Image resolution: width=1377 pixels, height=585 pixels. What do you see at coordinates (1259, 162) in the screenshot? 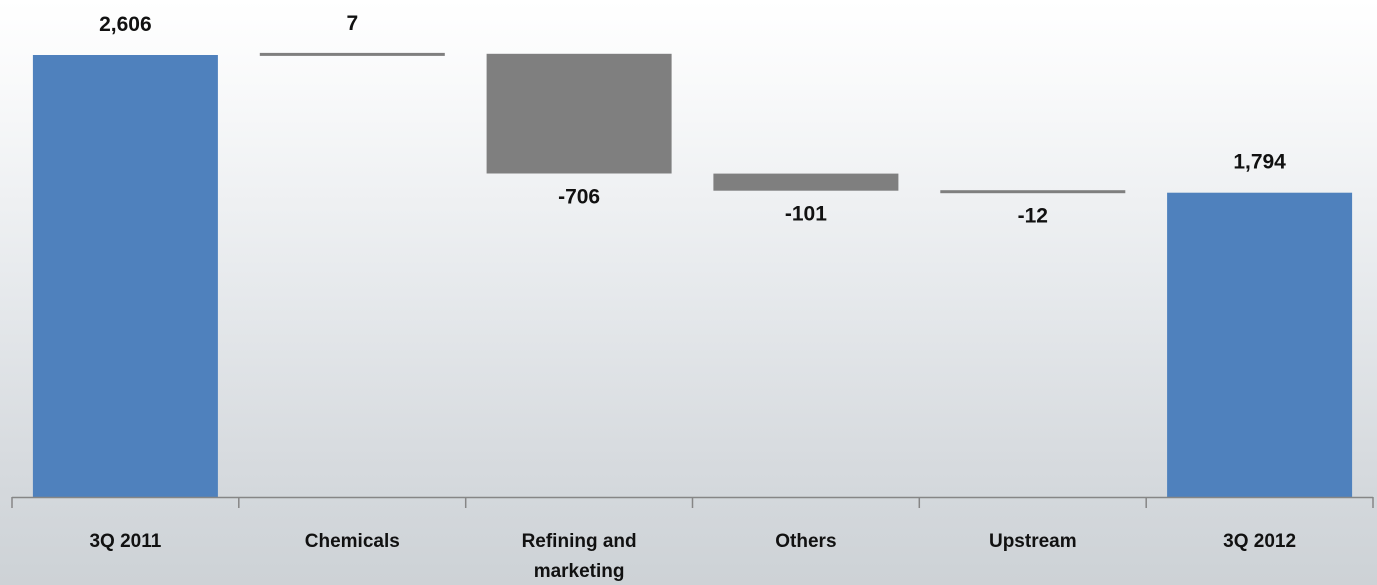
I see `data-label-3q-2012: 1,794` at bounding box center [1259, 162].